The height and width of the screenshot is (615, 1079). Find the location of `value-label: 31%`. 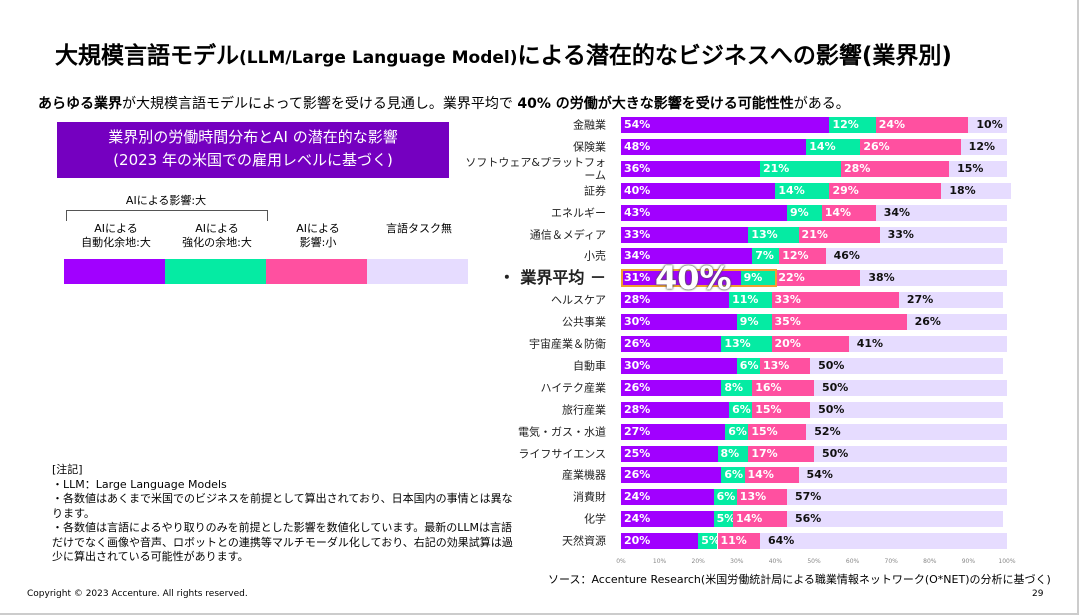

value-label: 31% is located at coordinates (637, 278).